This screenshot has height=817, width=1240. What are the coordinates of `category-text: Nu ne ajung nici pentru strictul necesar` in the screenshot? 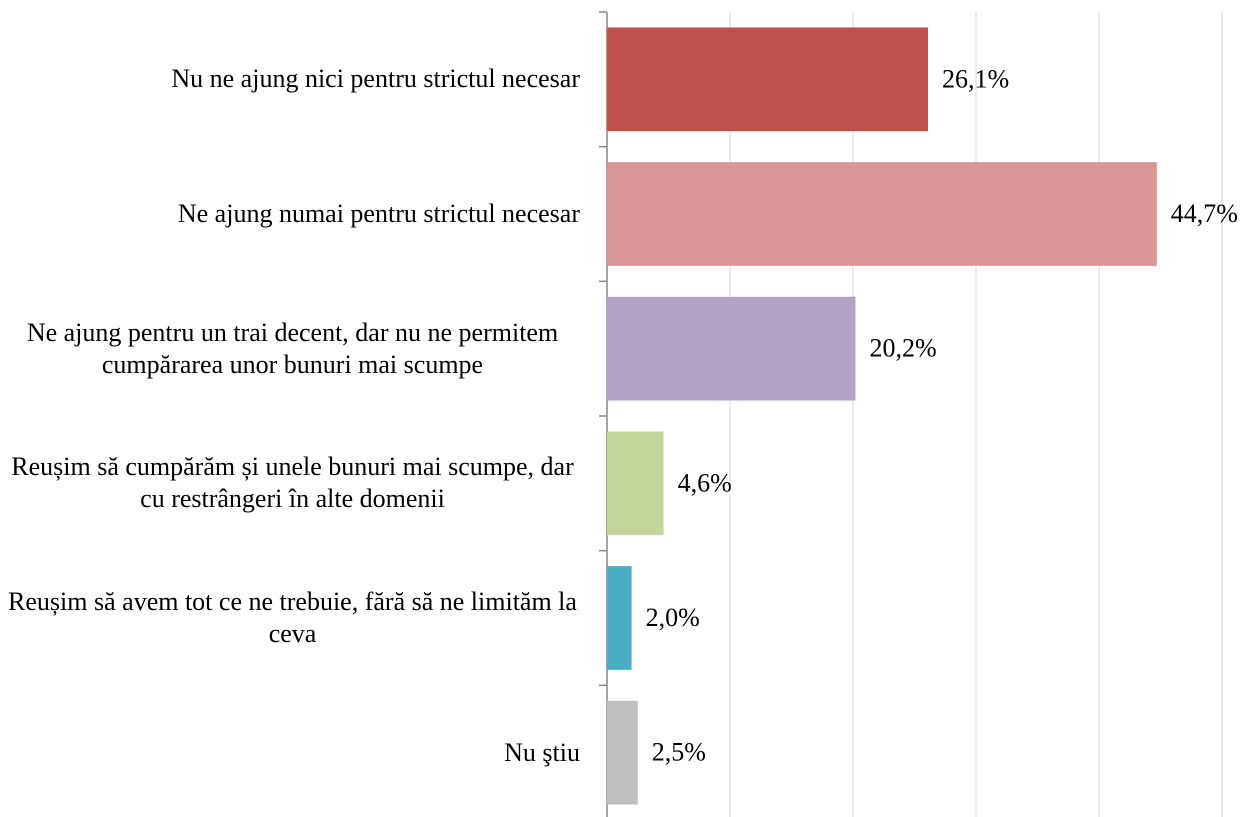 It's located at (375, 79).